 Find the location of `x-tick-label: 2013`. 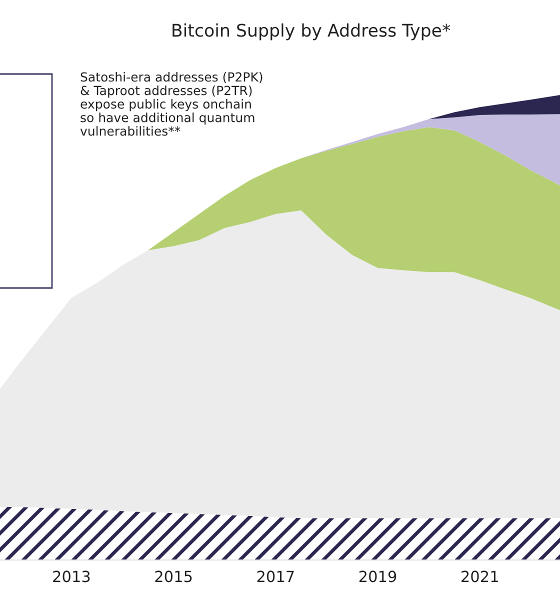

x-tick-label: 2013 is located at coordinates (71, 576).